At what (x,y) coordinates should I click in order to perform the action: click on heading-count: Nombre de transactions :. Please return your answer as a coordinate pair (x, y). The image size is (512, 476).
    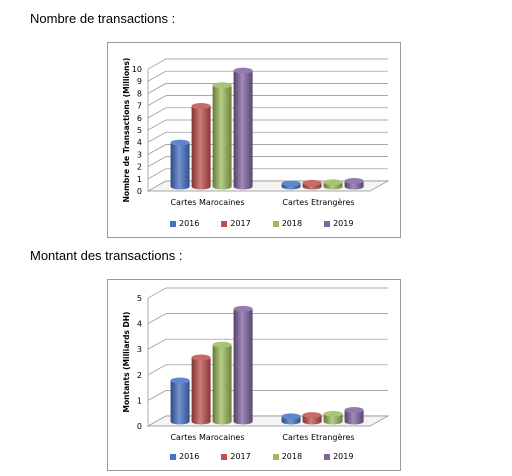
    Looking at the image, I should click on (103, 18).